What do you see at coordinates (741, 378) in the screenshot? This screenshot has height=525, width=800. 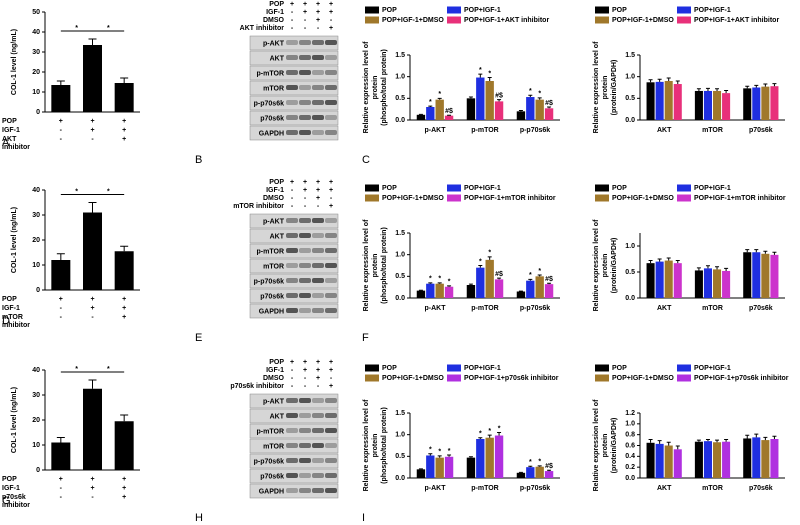 I see `legend-label: POP+IGF-1+p70s6k inhibitor` at bounding box center [741, 378].